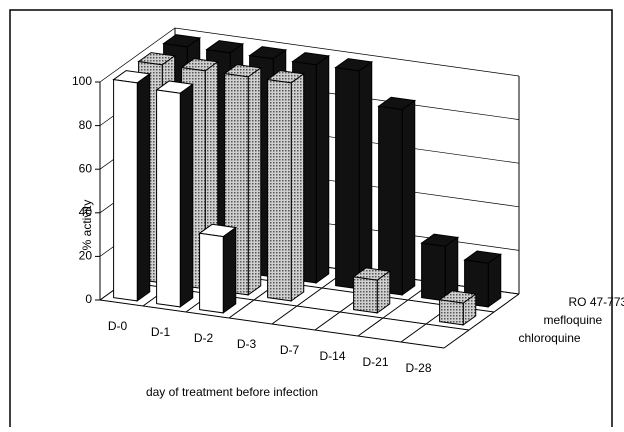 The width and height of the screenshot is (624, 432). Describe the element at coordinates (418, 368) in the screenshot. I see `x-tick-label: D-28` at that location.